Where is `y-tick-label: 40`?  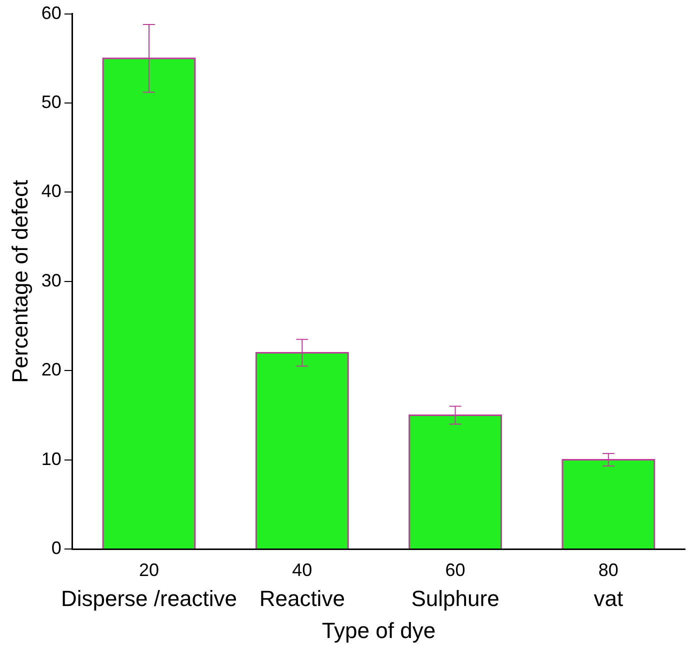 y-tick-label: 40 is located at coordinates (51, 191).